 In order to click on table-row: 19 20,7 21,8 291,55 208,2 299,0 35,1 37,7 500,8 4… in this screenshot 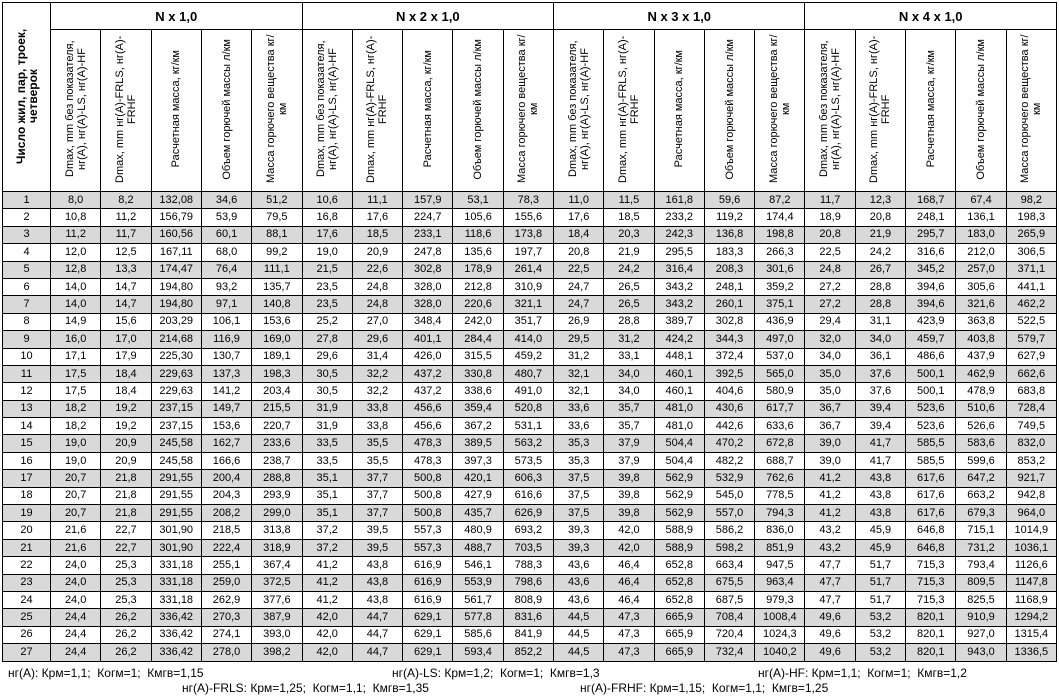, I will do `click(529, 513)`.